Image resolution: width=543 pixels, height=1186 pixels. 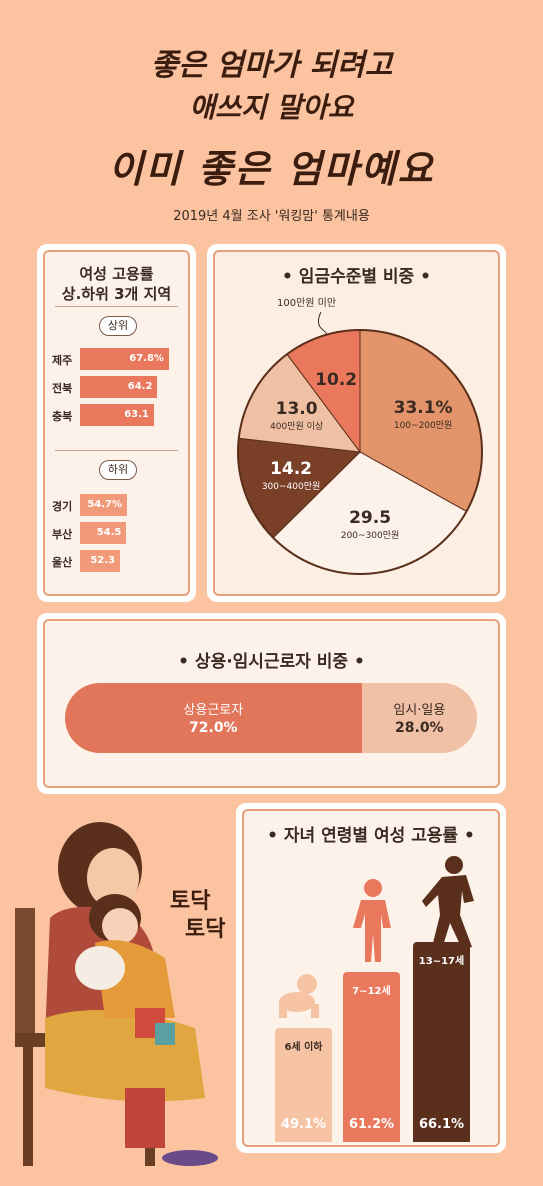 What do you see at coordinates (271, 662) in the screenshot?
I see `employment-chart-title: • 상용·임시근로자 비중 •` at bounding box center [271, 662].